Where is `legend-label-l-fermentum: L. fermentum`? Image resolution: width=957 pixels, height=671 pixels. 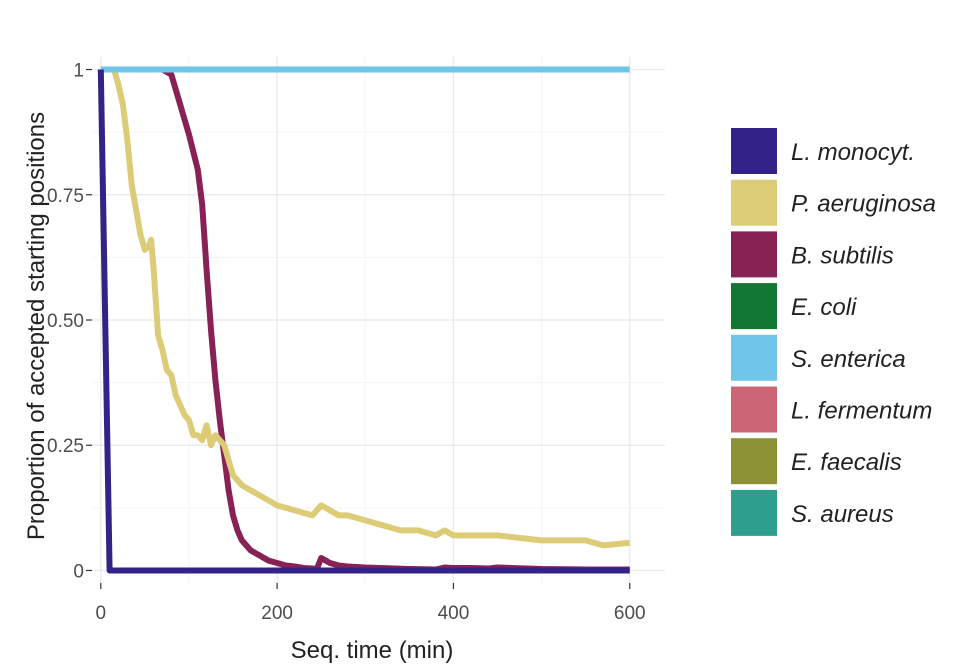 legend-label-l-fermentum: L. fermentum is located at coordinates (861, 411).